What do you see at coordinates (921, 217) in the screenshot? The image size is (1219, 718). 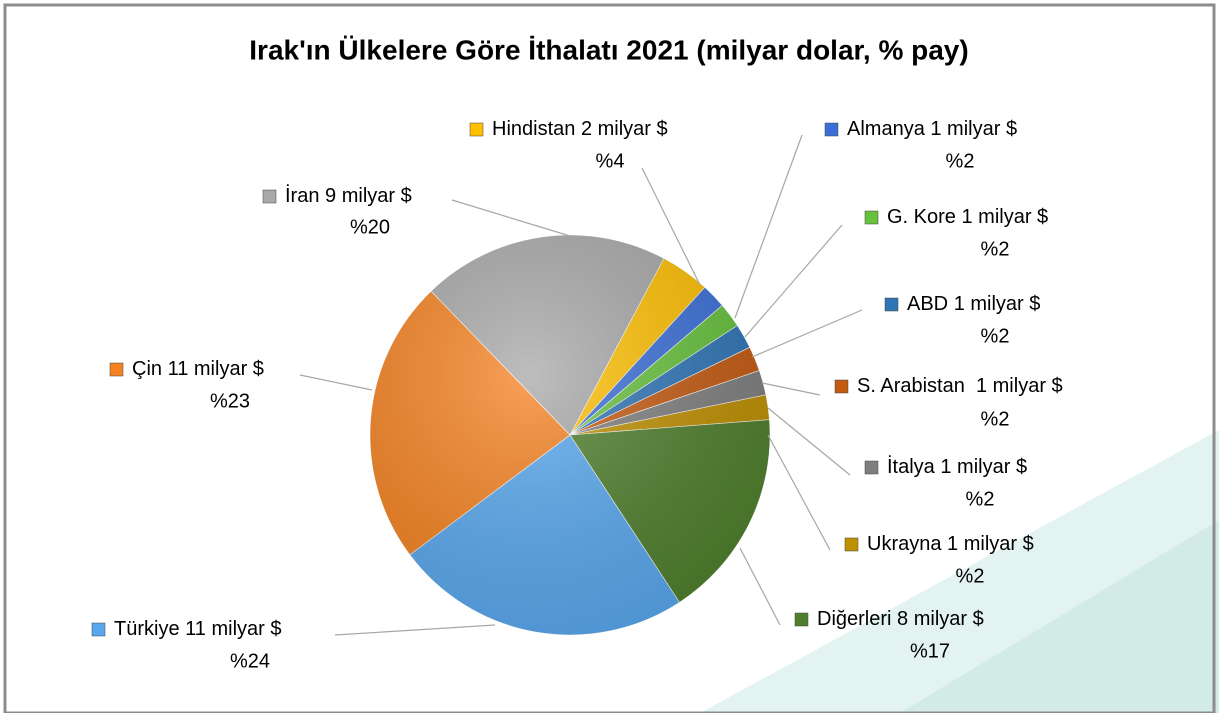 I see `category-name: G. Kore` at bounding box center [921, 217].